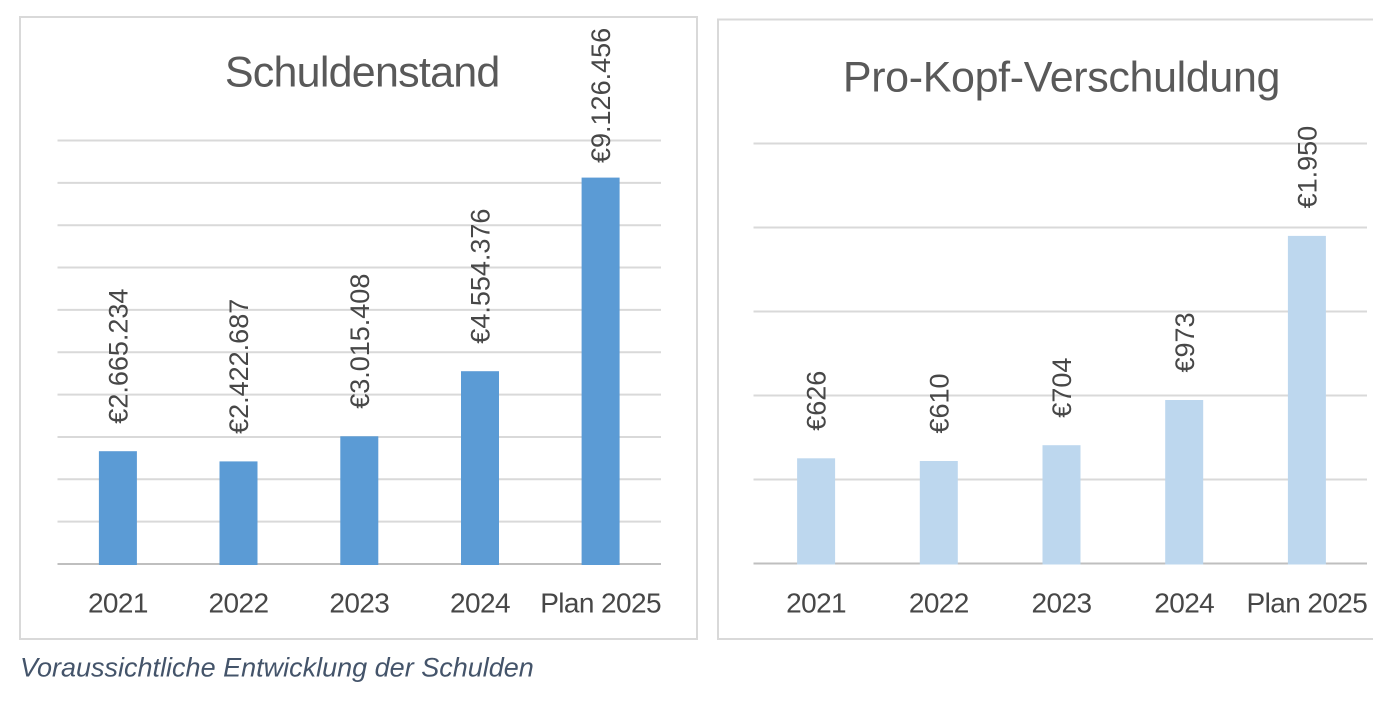  I want to click on svg-text: €610, so click(939, 403).